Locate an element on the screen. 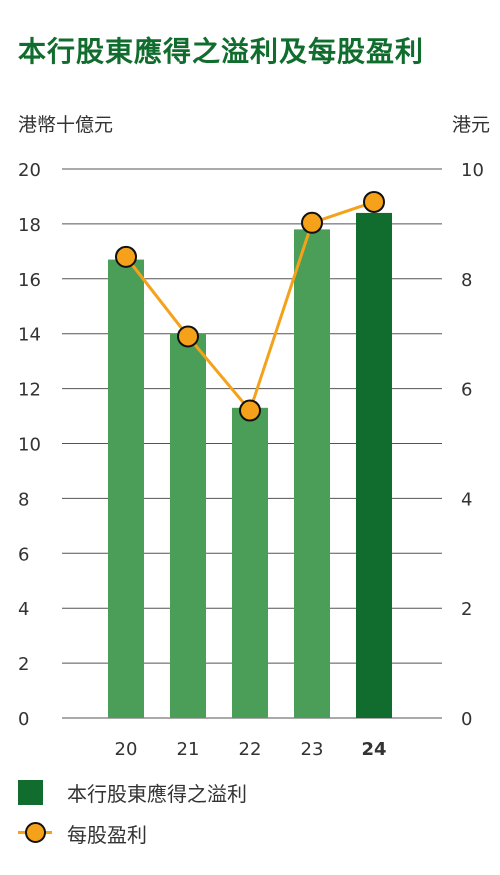 This screenshot has width=500, height=875. right-tick-label: 0 is located at coordinates (466, 719).